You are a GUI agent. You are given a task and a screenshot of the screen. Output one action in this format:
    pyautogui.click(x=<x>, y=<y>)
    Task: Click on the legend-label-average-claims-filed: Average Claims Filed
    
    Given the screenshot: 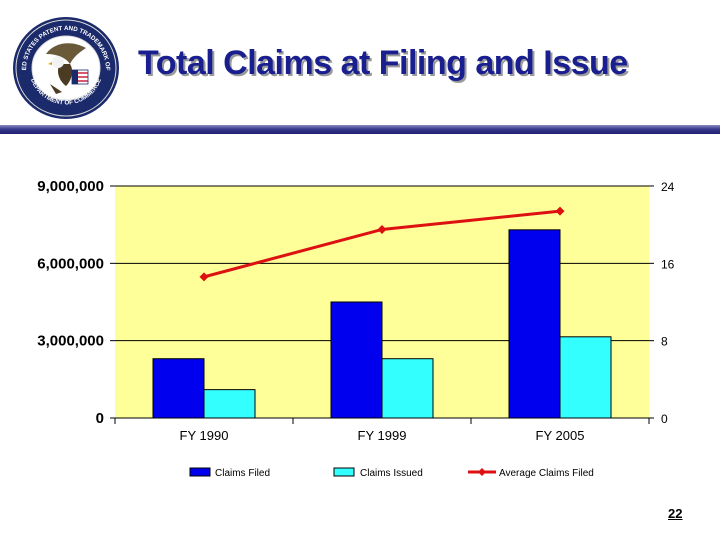 What is the action you would take?
    pyautogui.click(x=546, y=473)
    